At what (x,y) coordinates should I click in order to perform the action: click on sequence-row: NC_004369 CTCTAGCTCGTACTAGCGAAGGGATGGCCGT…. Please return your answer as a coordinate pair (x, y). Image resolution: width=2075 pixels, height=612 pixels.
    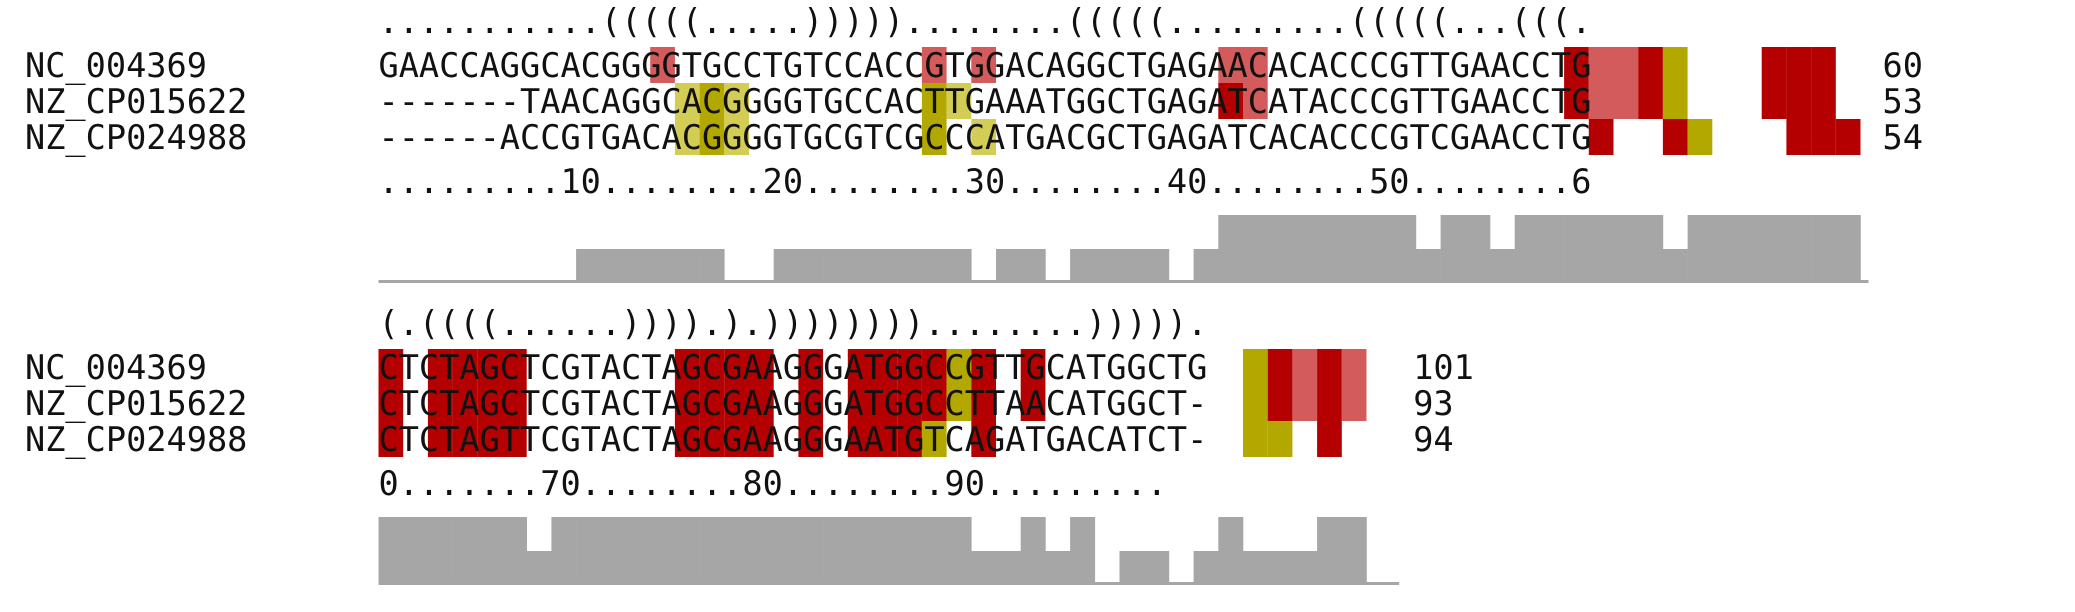
    Looking at the image, I should click on (749, 368).